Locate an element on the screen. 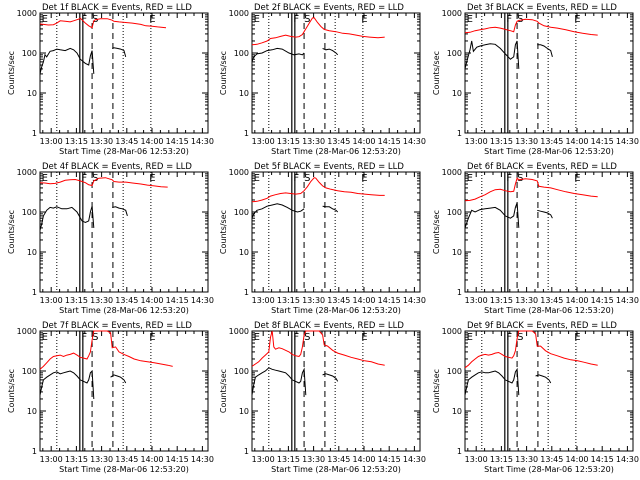  plot-title: Det 4f BLACK = Events, RED = LLD is located at coordinates (117, 167).